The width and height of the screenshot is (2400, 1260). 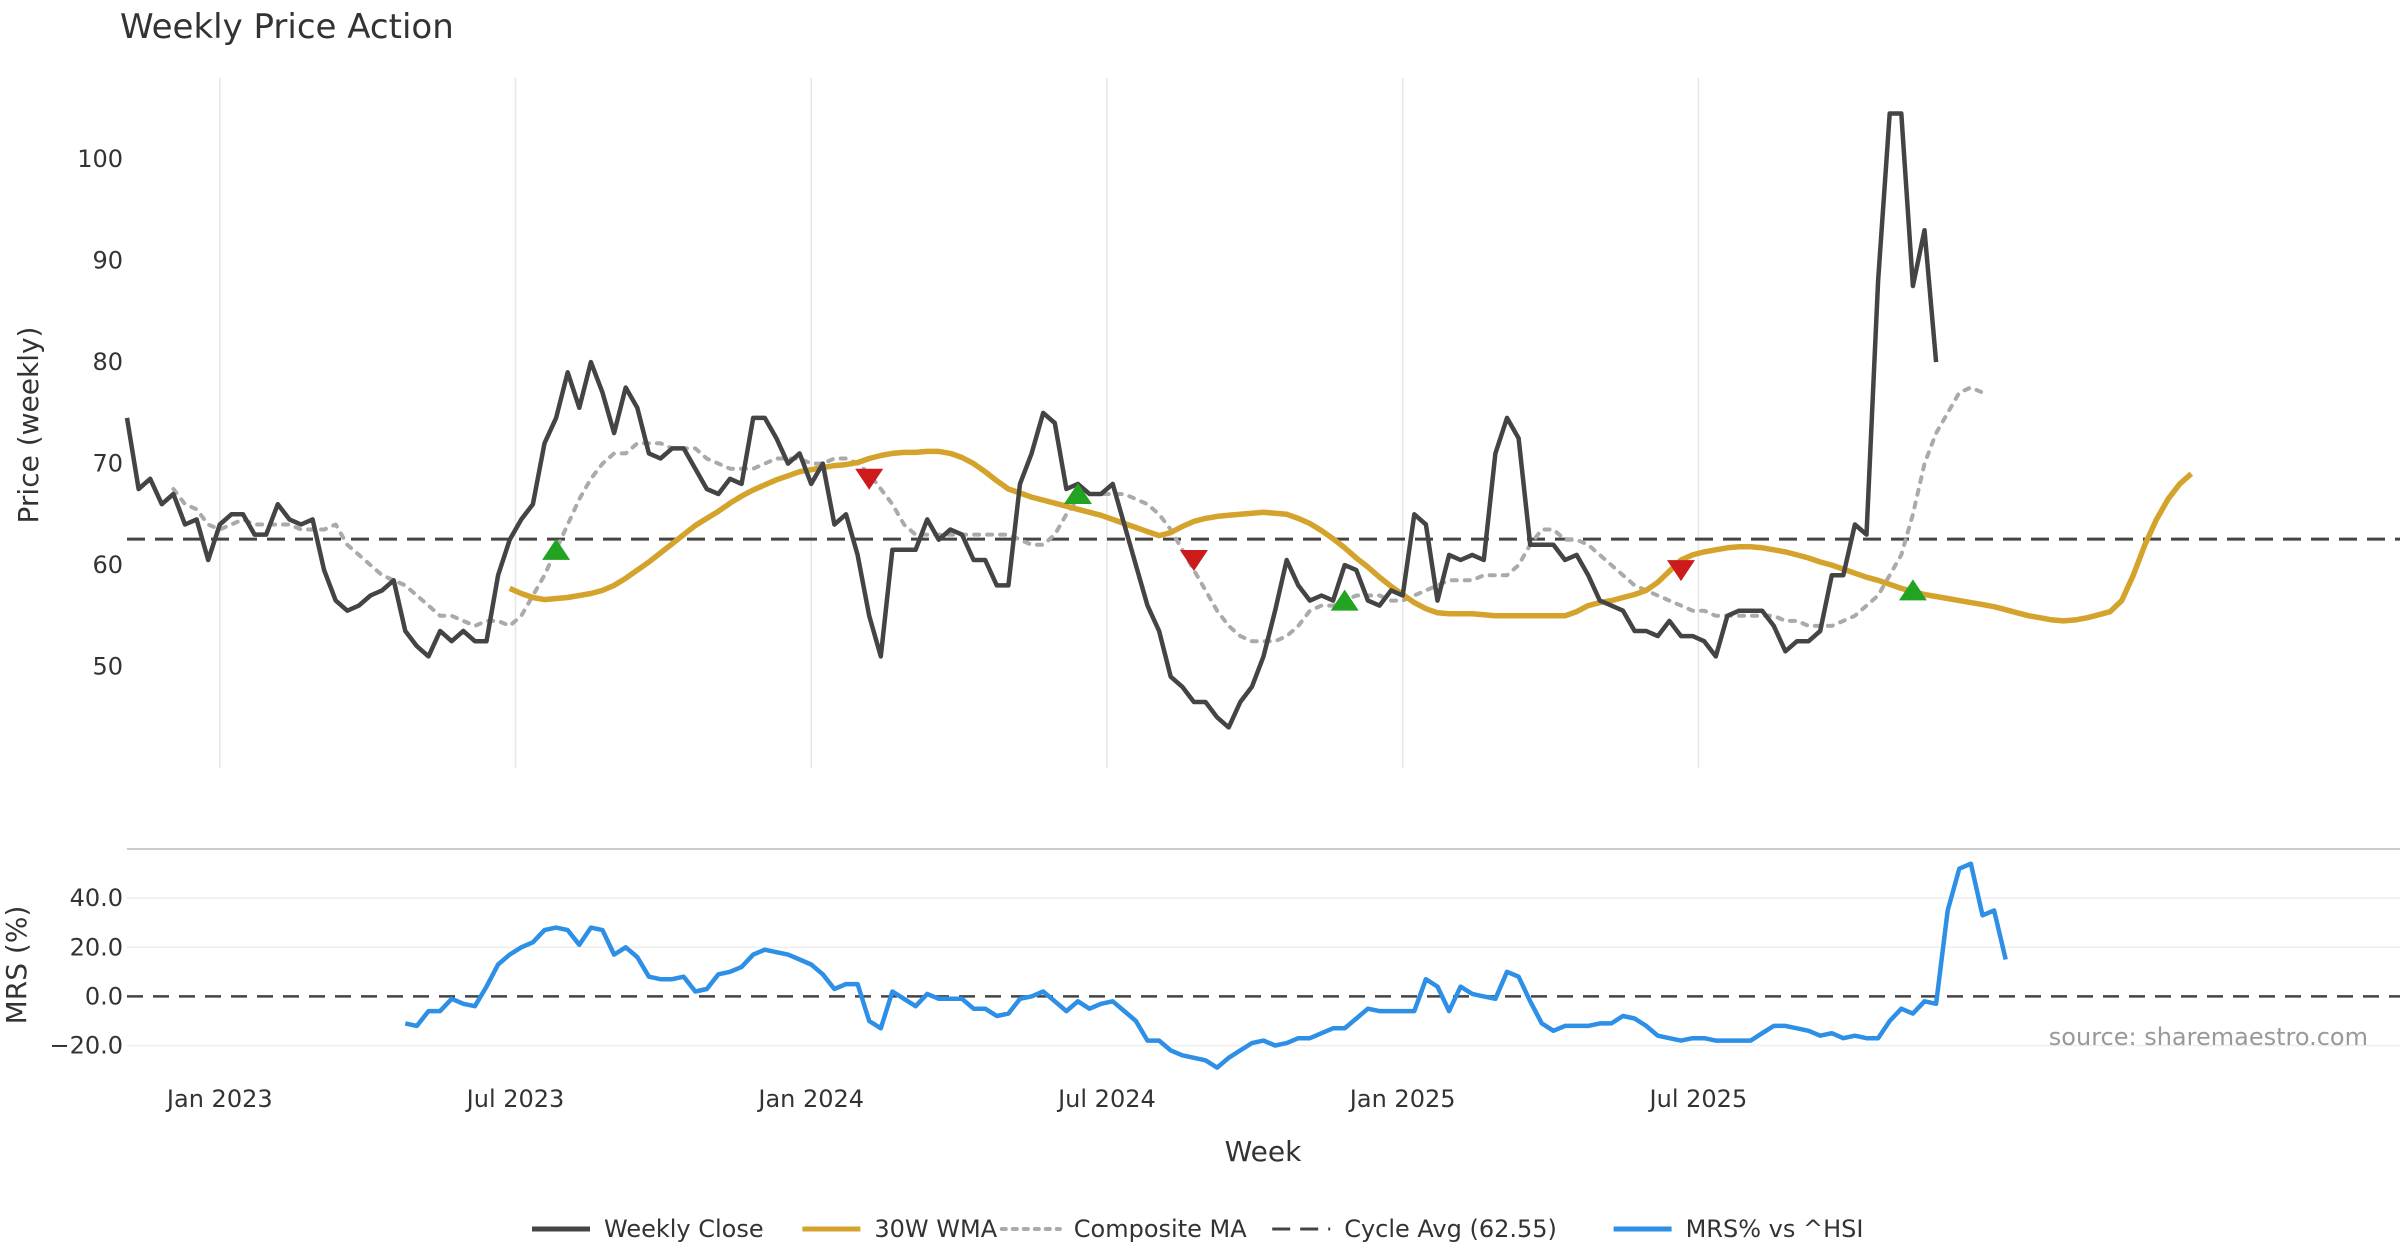 What do you see at coordinates (107, 261) in the screenshot?
I see `price-y-tick-label: 90` at bounding box center [107, 261].